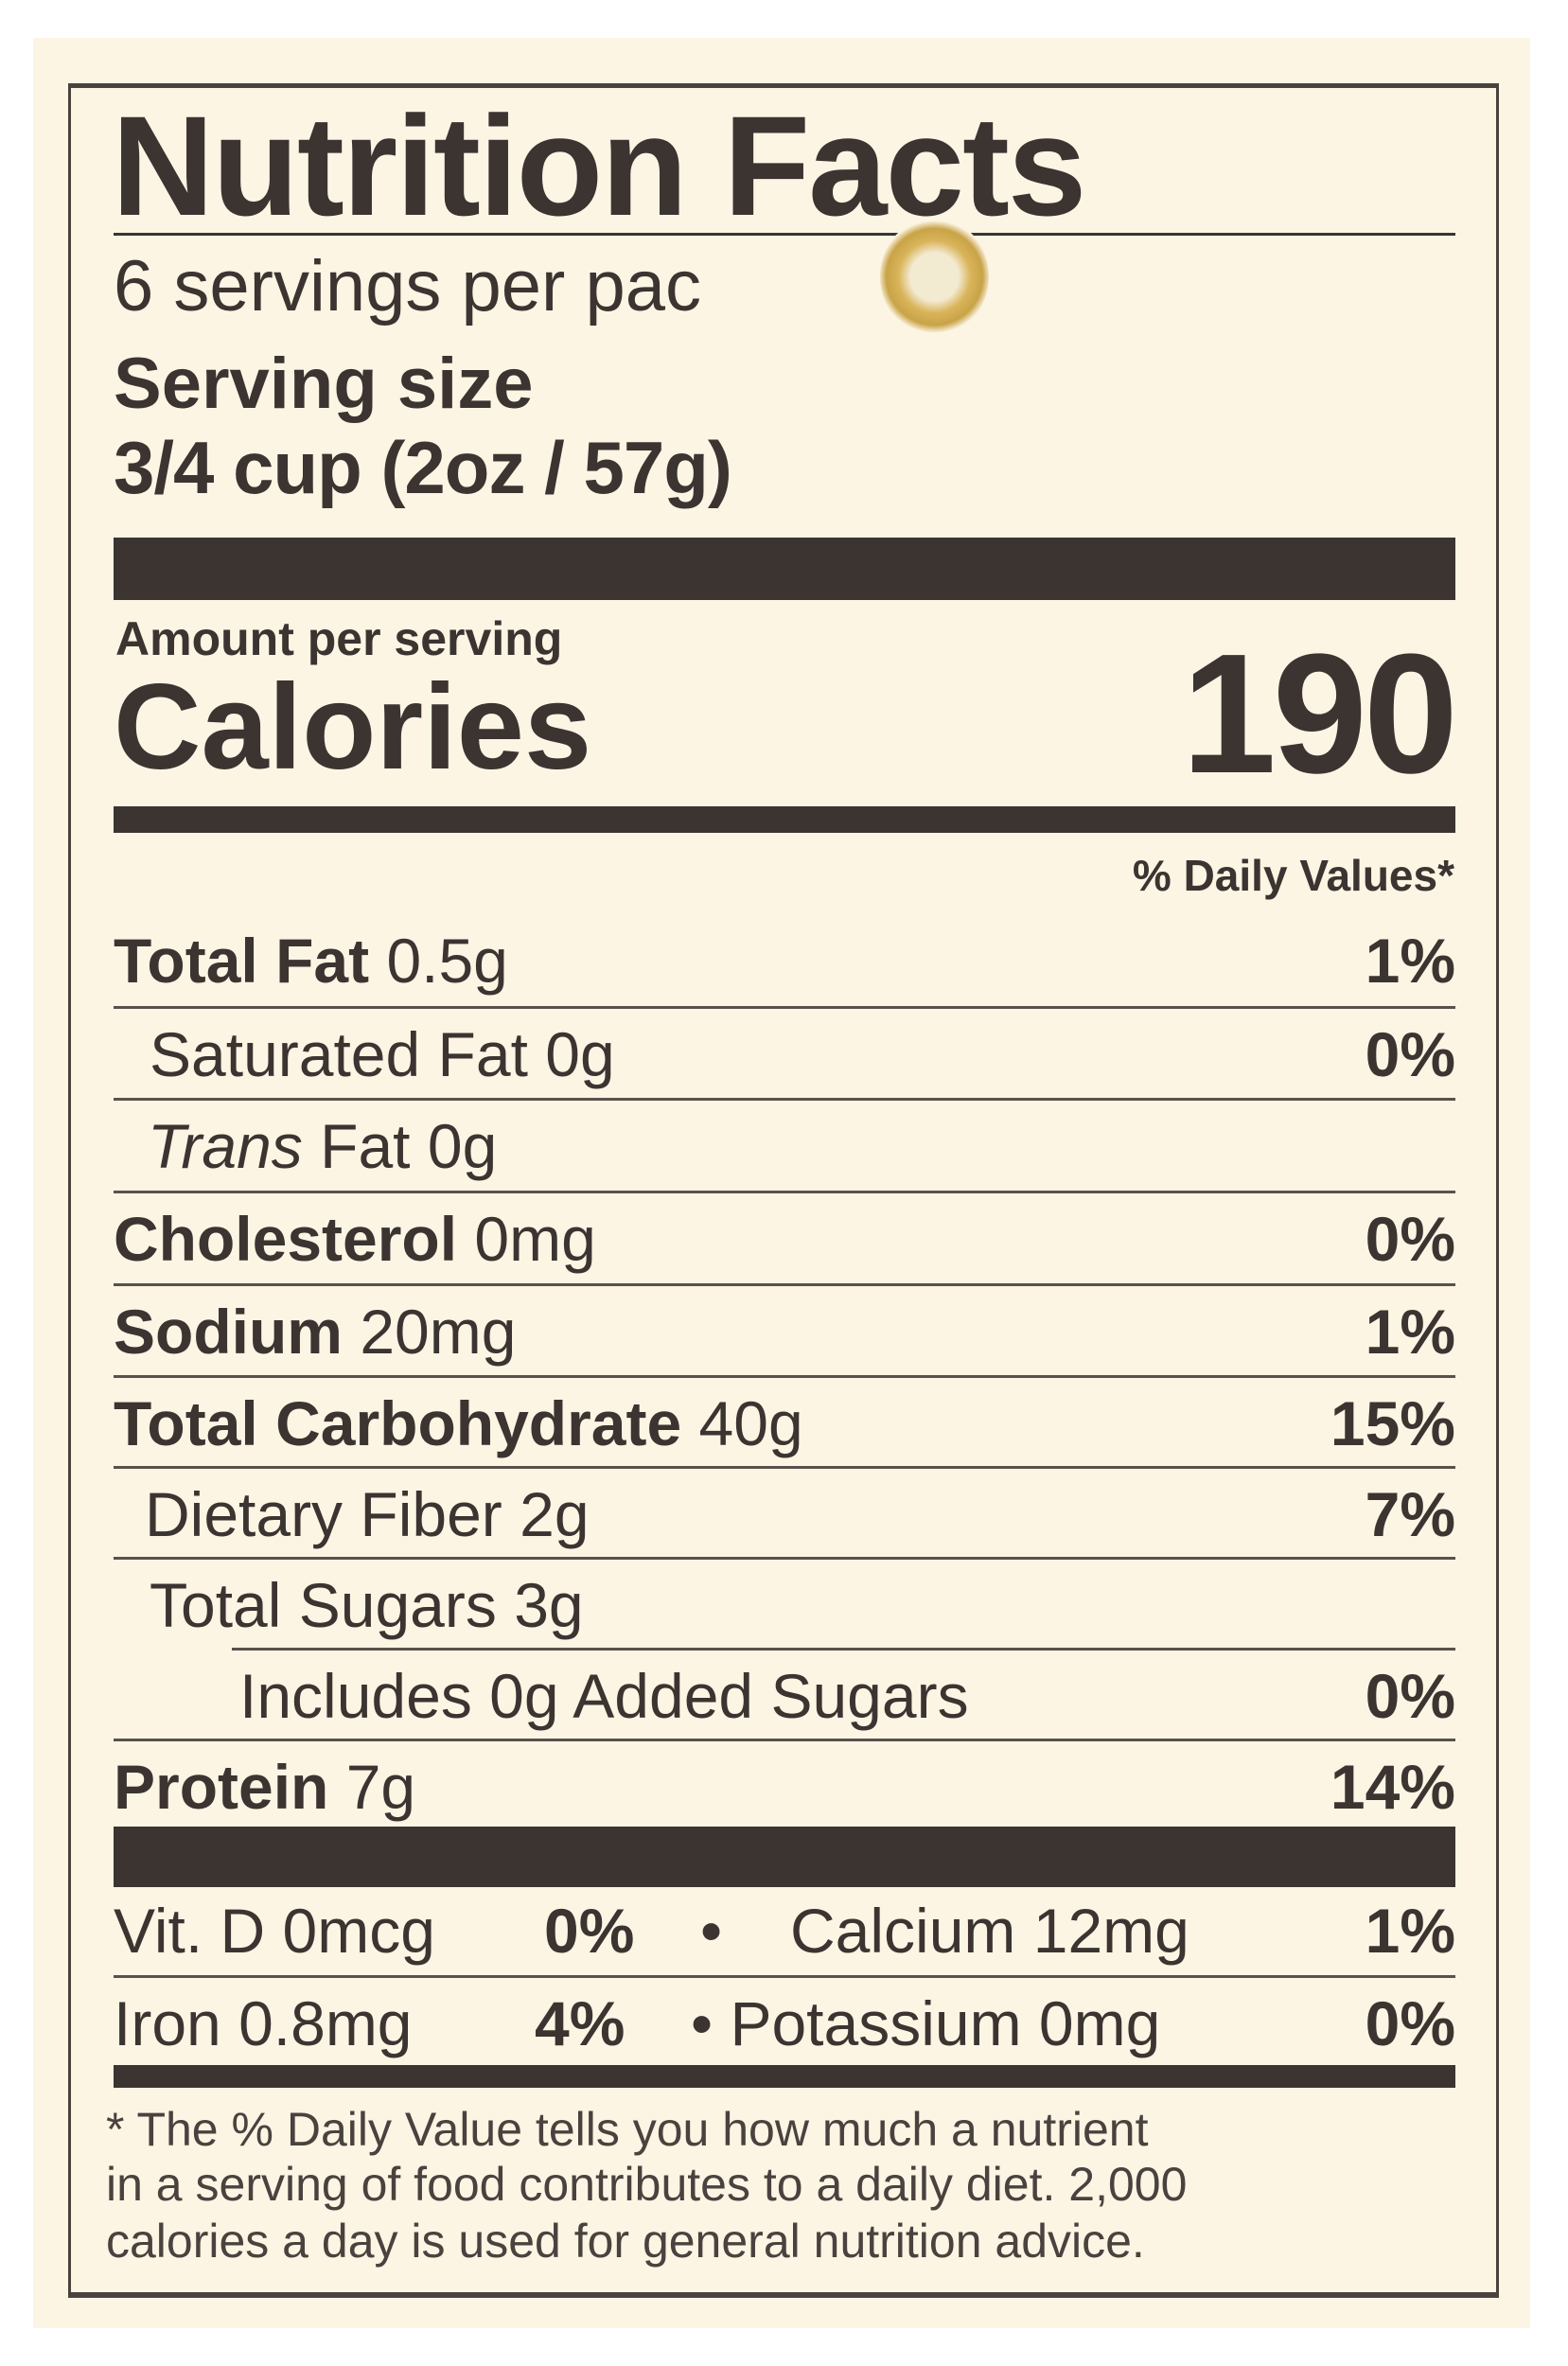  I want to click on serving-size-label: Serving size, so click(324, 384).